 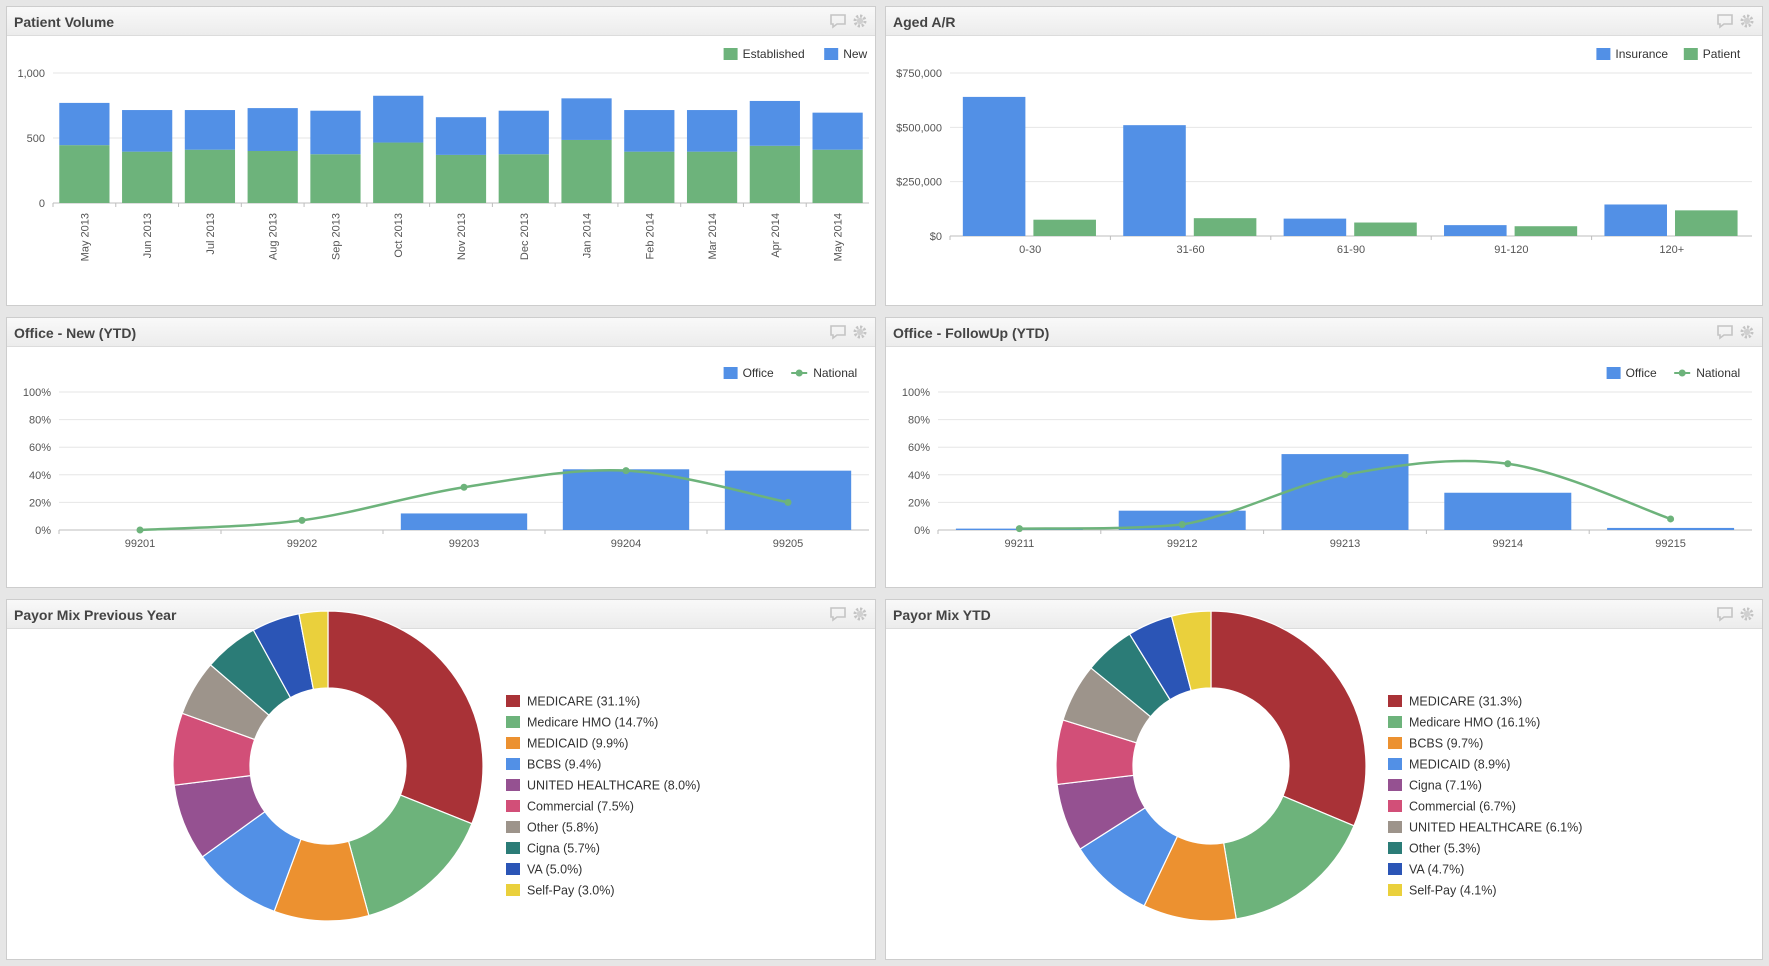 What do you see at coordinates (1445, 786) in the screenshot?
I see `legend-label: Cigna (7.1%)` at bounding box center [1445, 786].